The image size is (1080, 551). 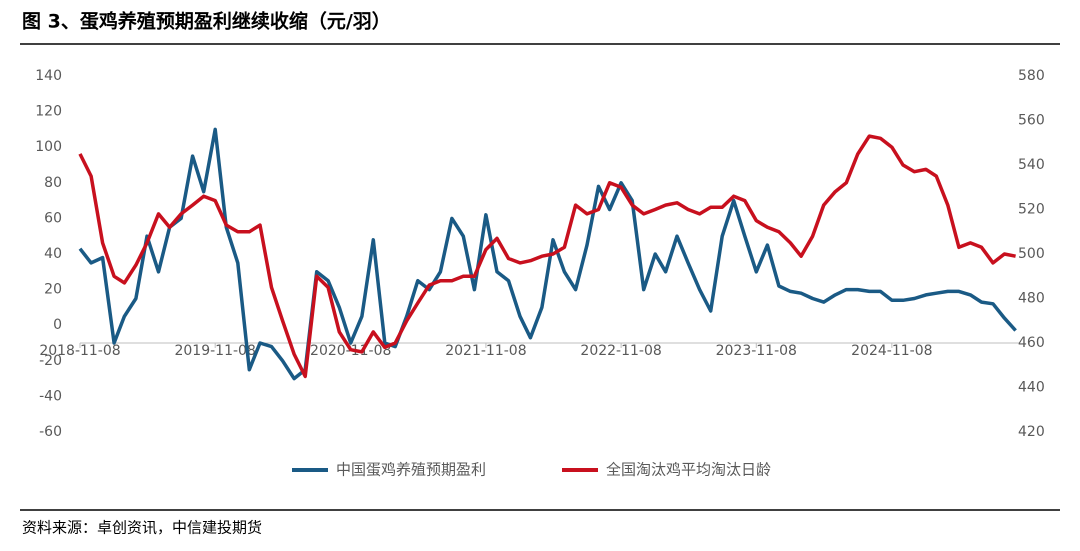 I want to click on y-tick-label: -40, so click(x=50, y=396).